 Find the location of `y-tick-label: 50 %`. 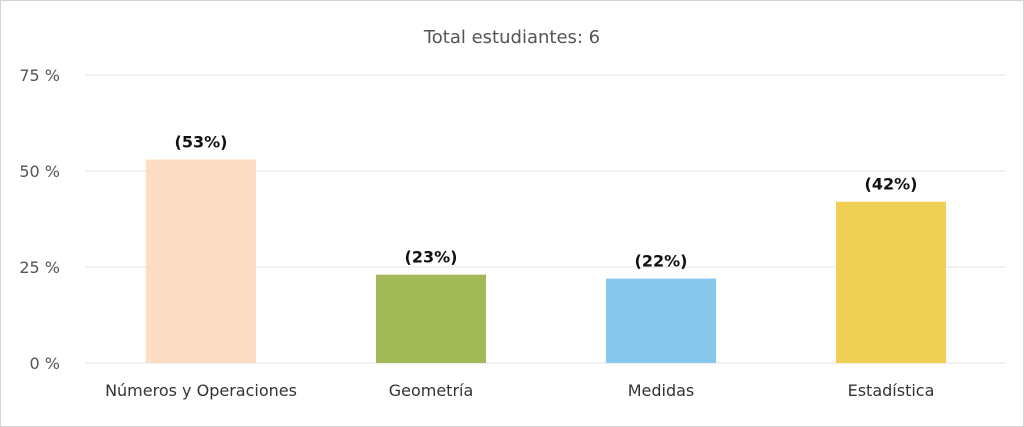

y-tick-label: 50 % is located at coordinates (39, 171).